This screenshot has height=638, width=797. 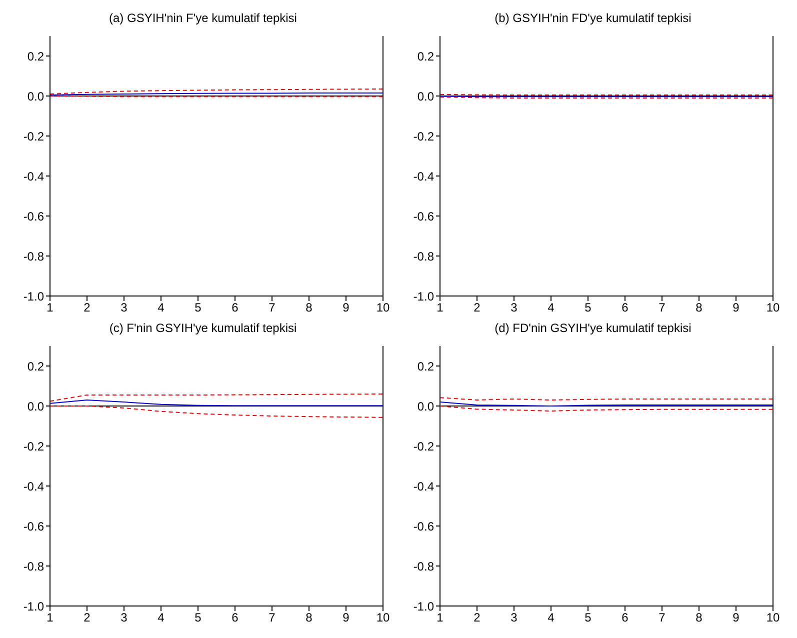 I want to click on chart-title: (c) F'nin GSYIH'ye kumulatif tepkisi, so click(x=203, y=328).